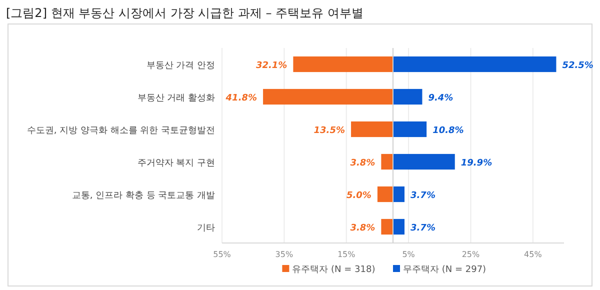  I want to click on y-tick-label: 수도권, 지방 양극화 해소를 위한 국토균형발전, so click(120, 131).